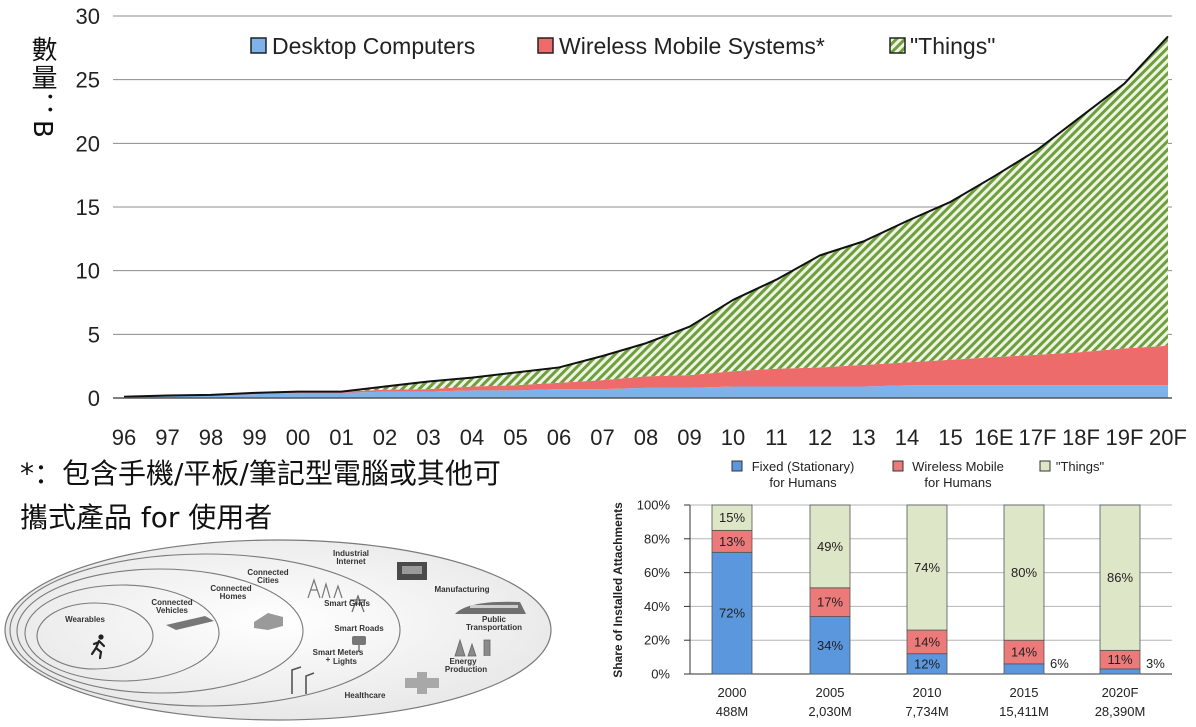 The image size is (1196, 727). I want to click on runner-icon, so click(98, 647).